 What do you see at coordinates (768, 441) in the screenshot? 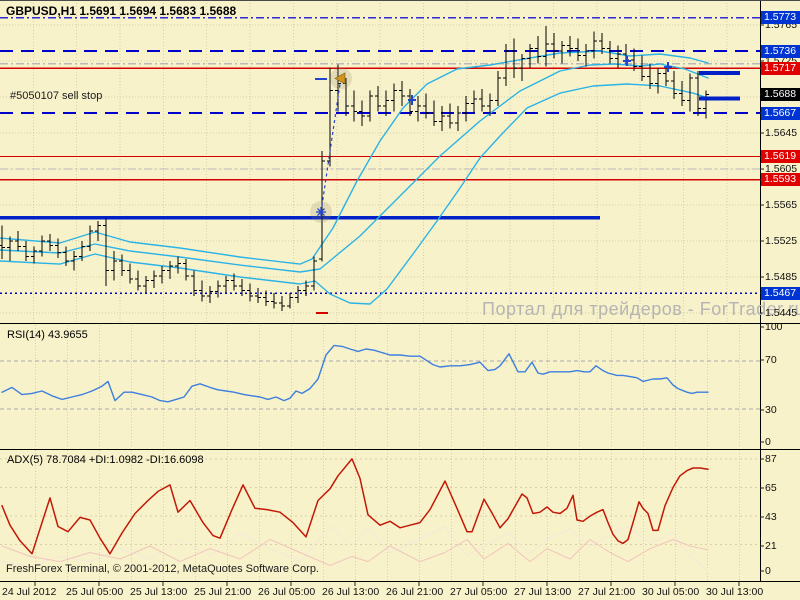
I see `rsi-scale-label: 0` at bounding box center [768, 441].